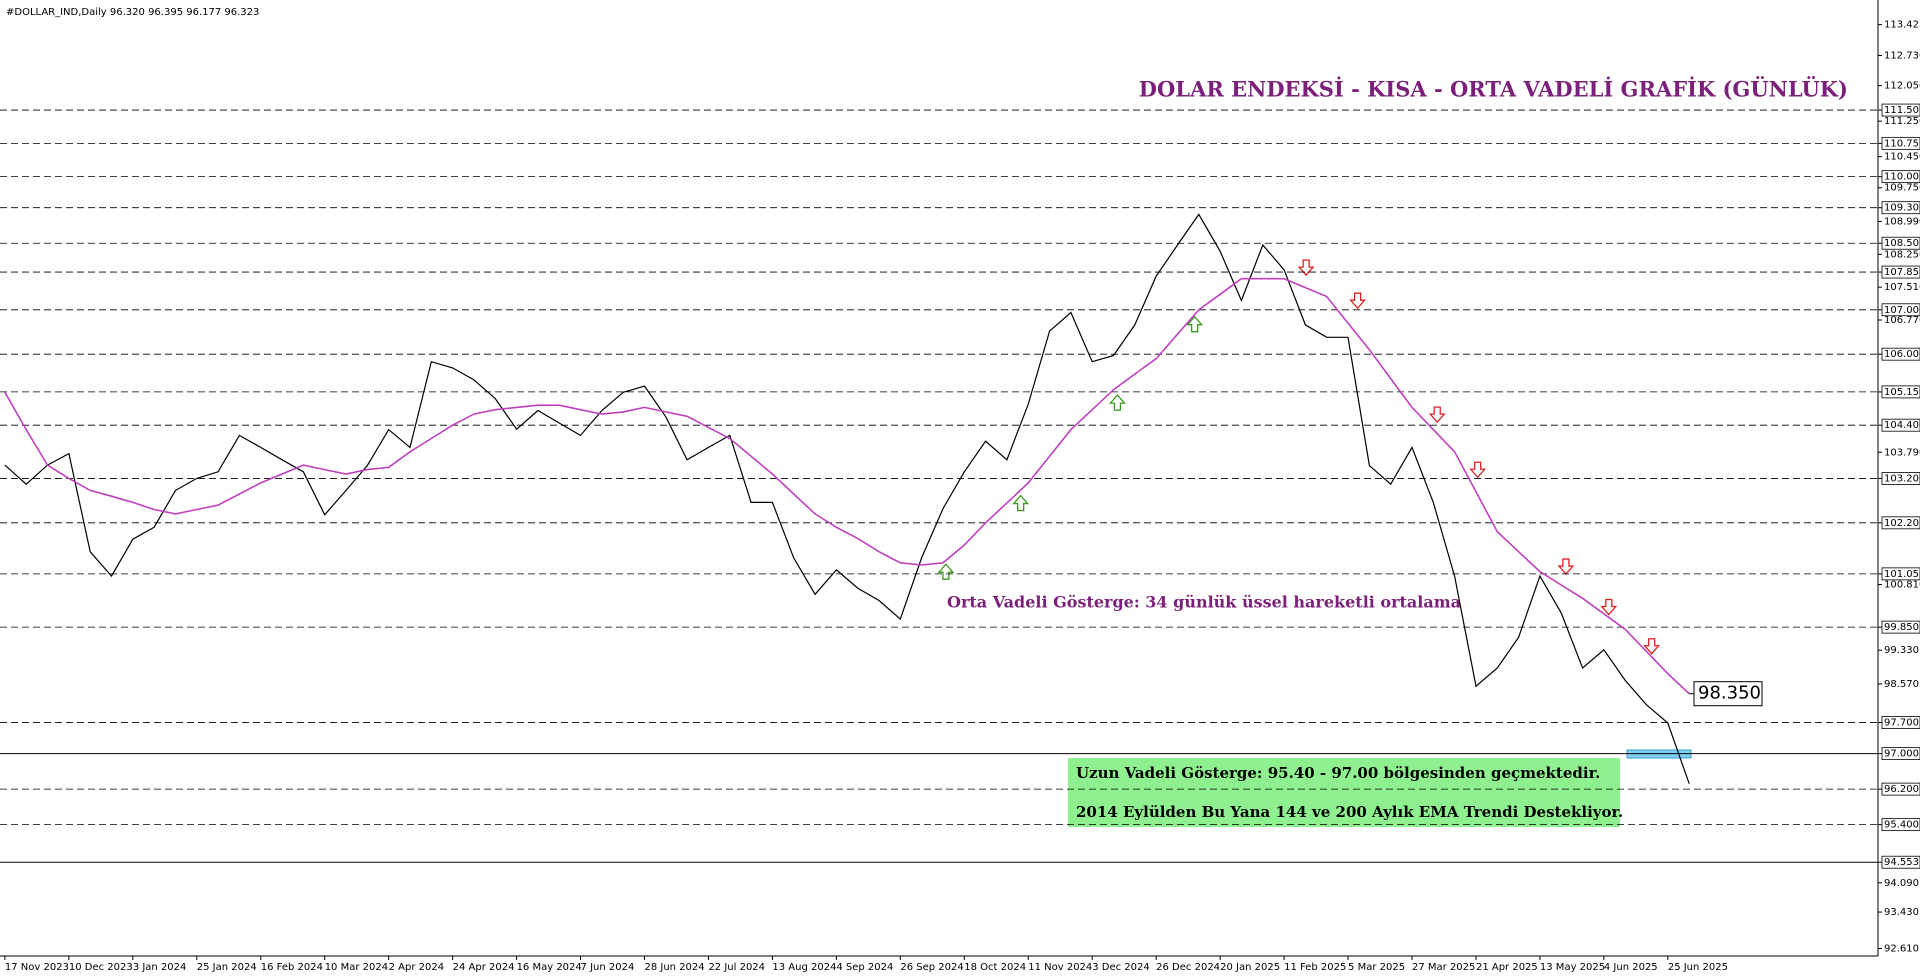 The height and width of the screenshot is (976, 1920). I want to click on y-tick-label: 93.430, so click(1901, 912).